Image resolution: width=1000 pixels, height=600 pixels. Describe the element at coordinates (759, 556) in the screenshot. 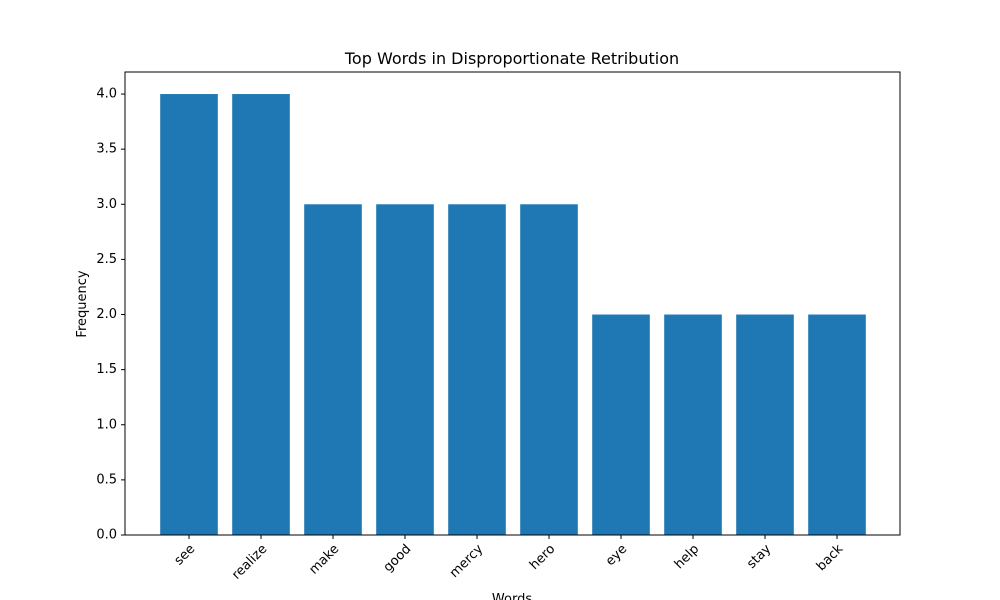

I see `x-tick-label: stay` at that location.